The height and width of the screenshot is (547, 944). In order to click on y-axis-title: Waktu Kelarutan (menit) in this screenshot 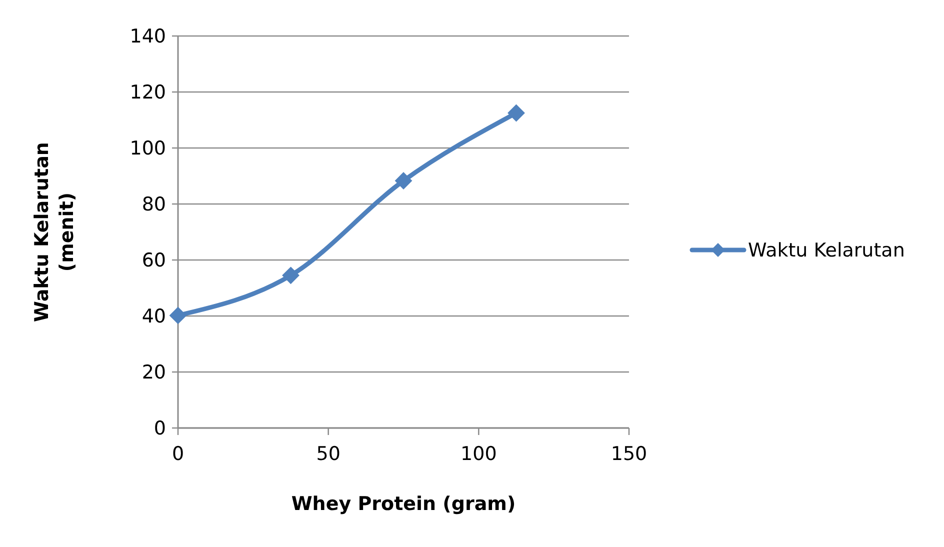, I will do `click(54, 232)`.